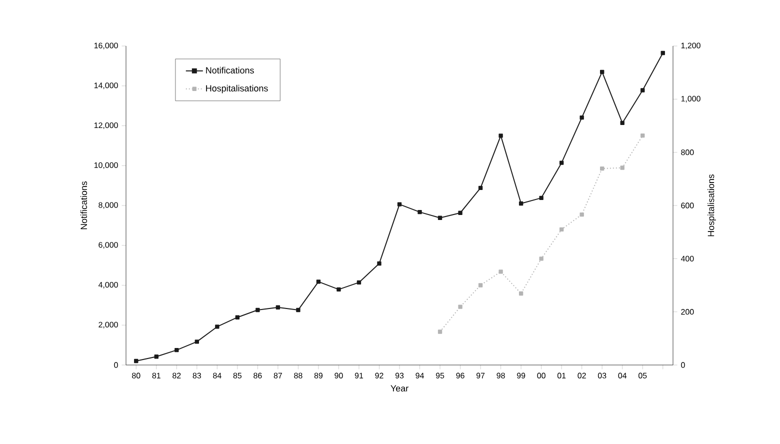 The width and height of the screenshot is (780, 444). Describe the element at coordinates (399, 388) in the screenshot. I see `x-axis-title: Year` at that location.